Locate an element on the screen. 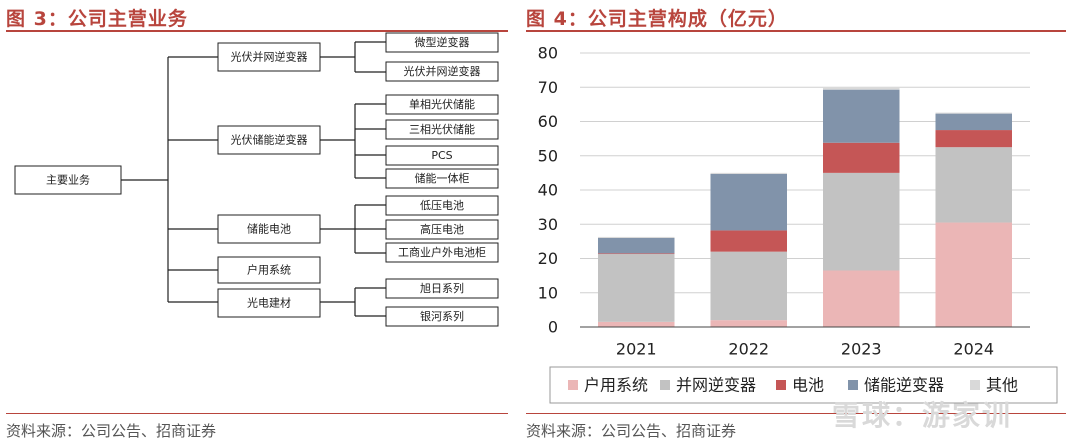 Image resolution: width=1080 pixels, height=443 pixels. leaf-label: 工商业户外电池柜 is located at coordinates (442, 252).